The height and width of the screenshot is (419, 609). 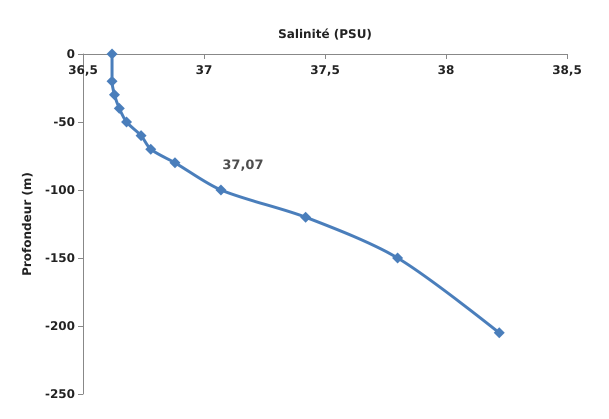 What do you see at coordinates (567, 70) in the screenshot?
I see `x-tick-label: 38,5` at bounding box center [567, 70].